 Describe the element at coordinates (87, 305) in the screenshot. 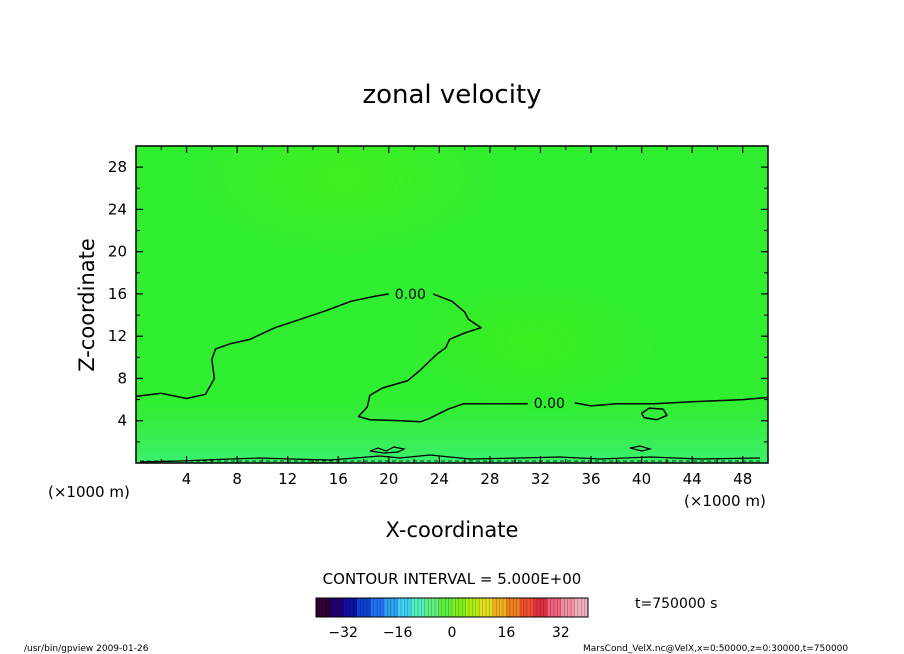

I see `y-axis-label: Z-coordinate` at that location.